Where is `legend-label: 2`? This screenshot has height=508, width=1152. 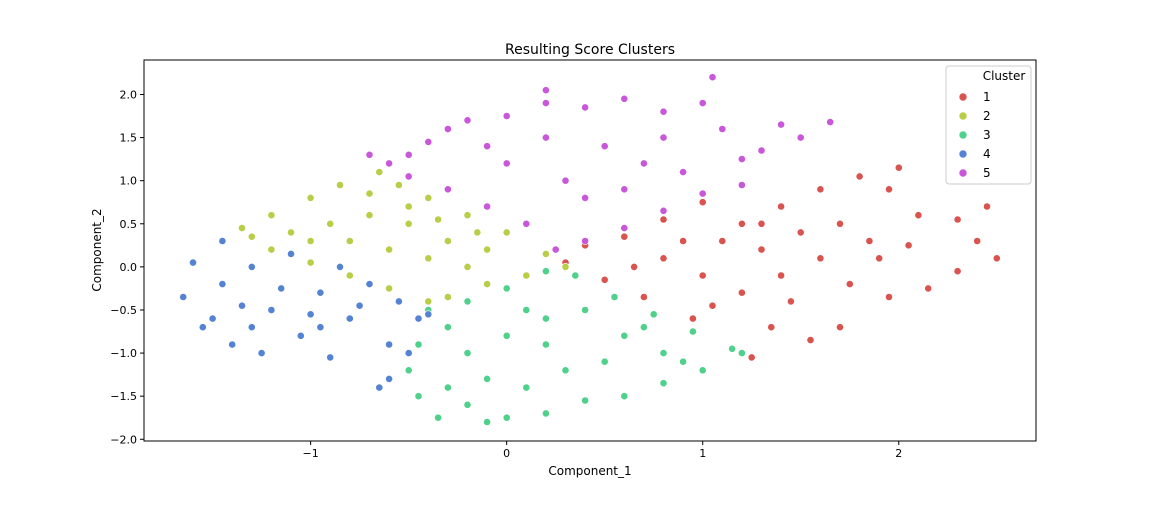 legend-label: 2 is located at coordinates (987, 116).